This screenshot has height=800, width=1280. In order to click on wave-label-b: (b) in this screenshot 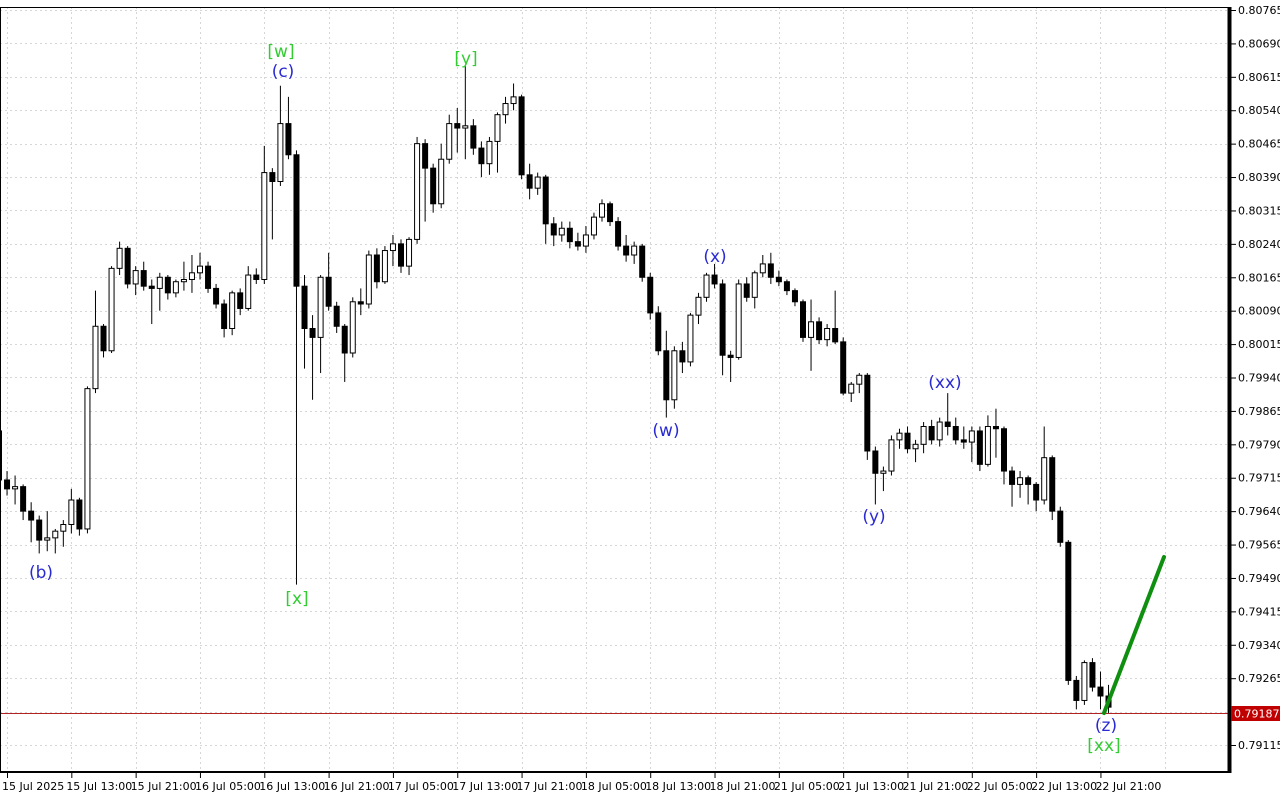, I will do `click(41, 573)`.